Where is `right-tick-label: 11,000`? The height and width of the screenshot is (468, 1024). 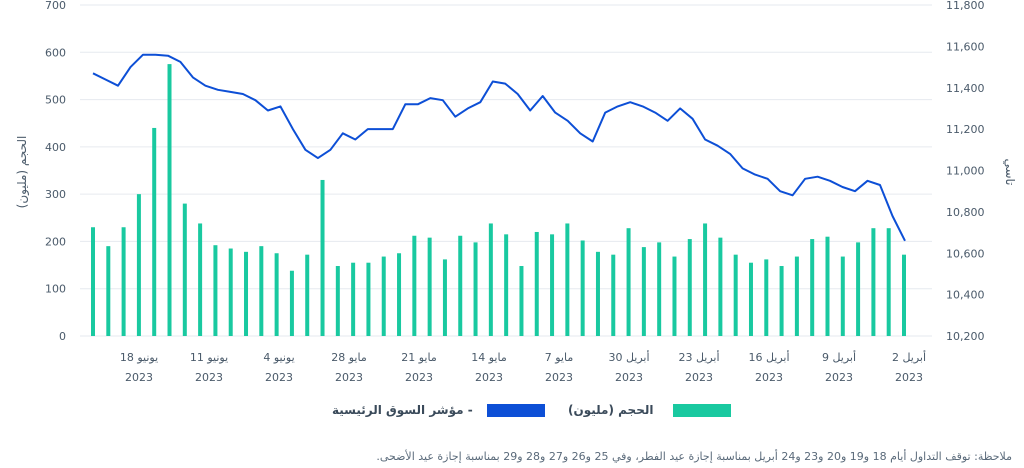 right-tick-label: 11,000 is located at coordinates (965, 171).